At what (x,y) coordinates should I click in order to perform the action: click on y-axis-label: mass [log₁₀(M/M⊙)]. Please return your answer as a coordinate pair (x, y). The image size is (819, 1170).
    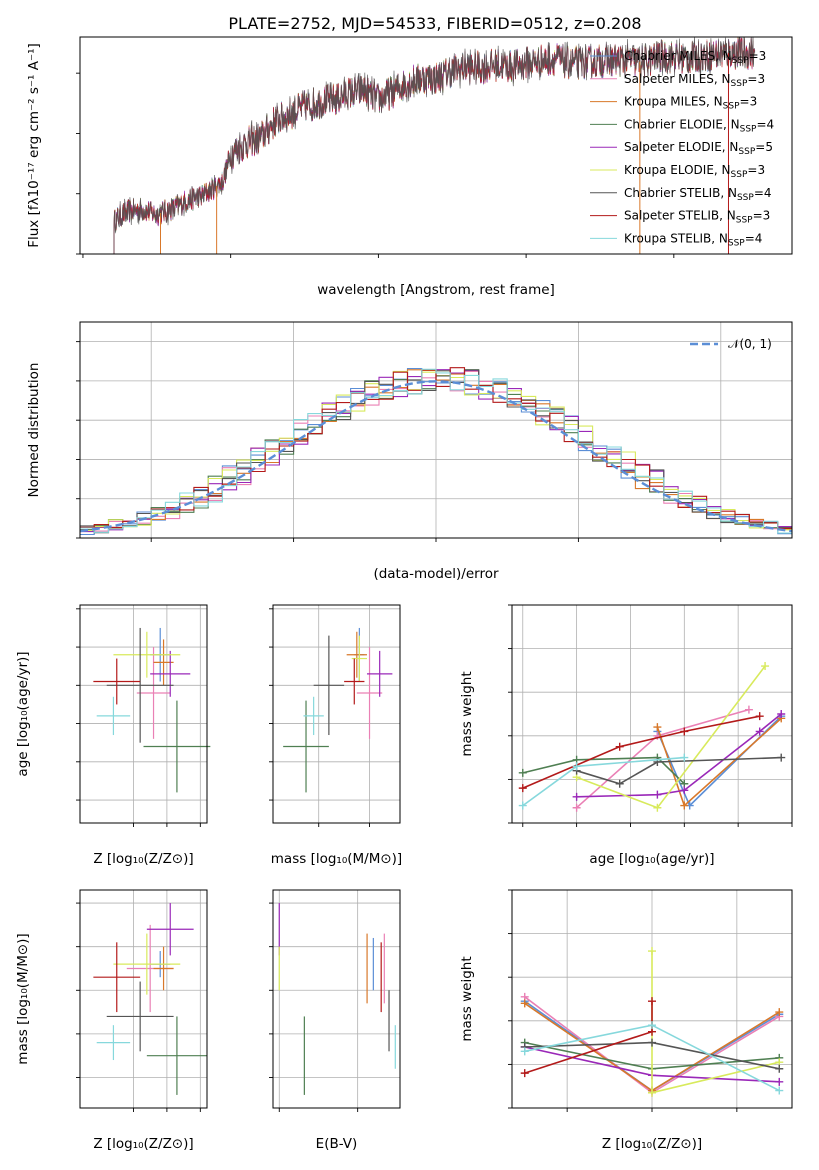
    Looking at the image, I should click on (23, 998).